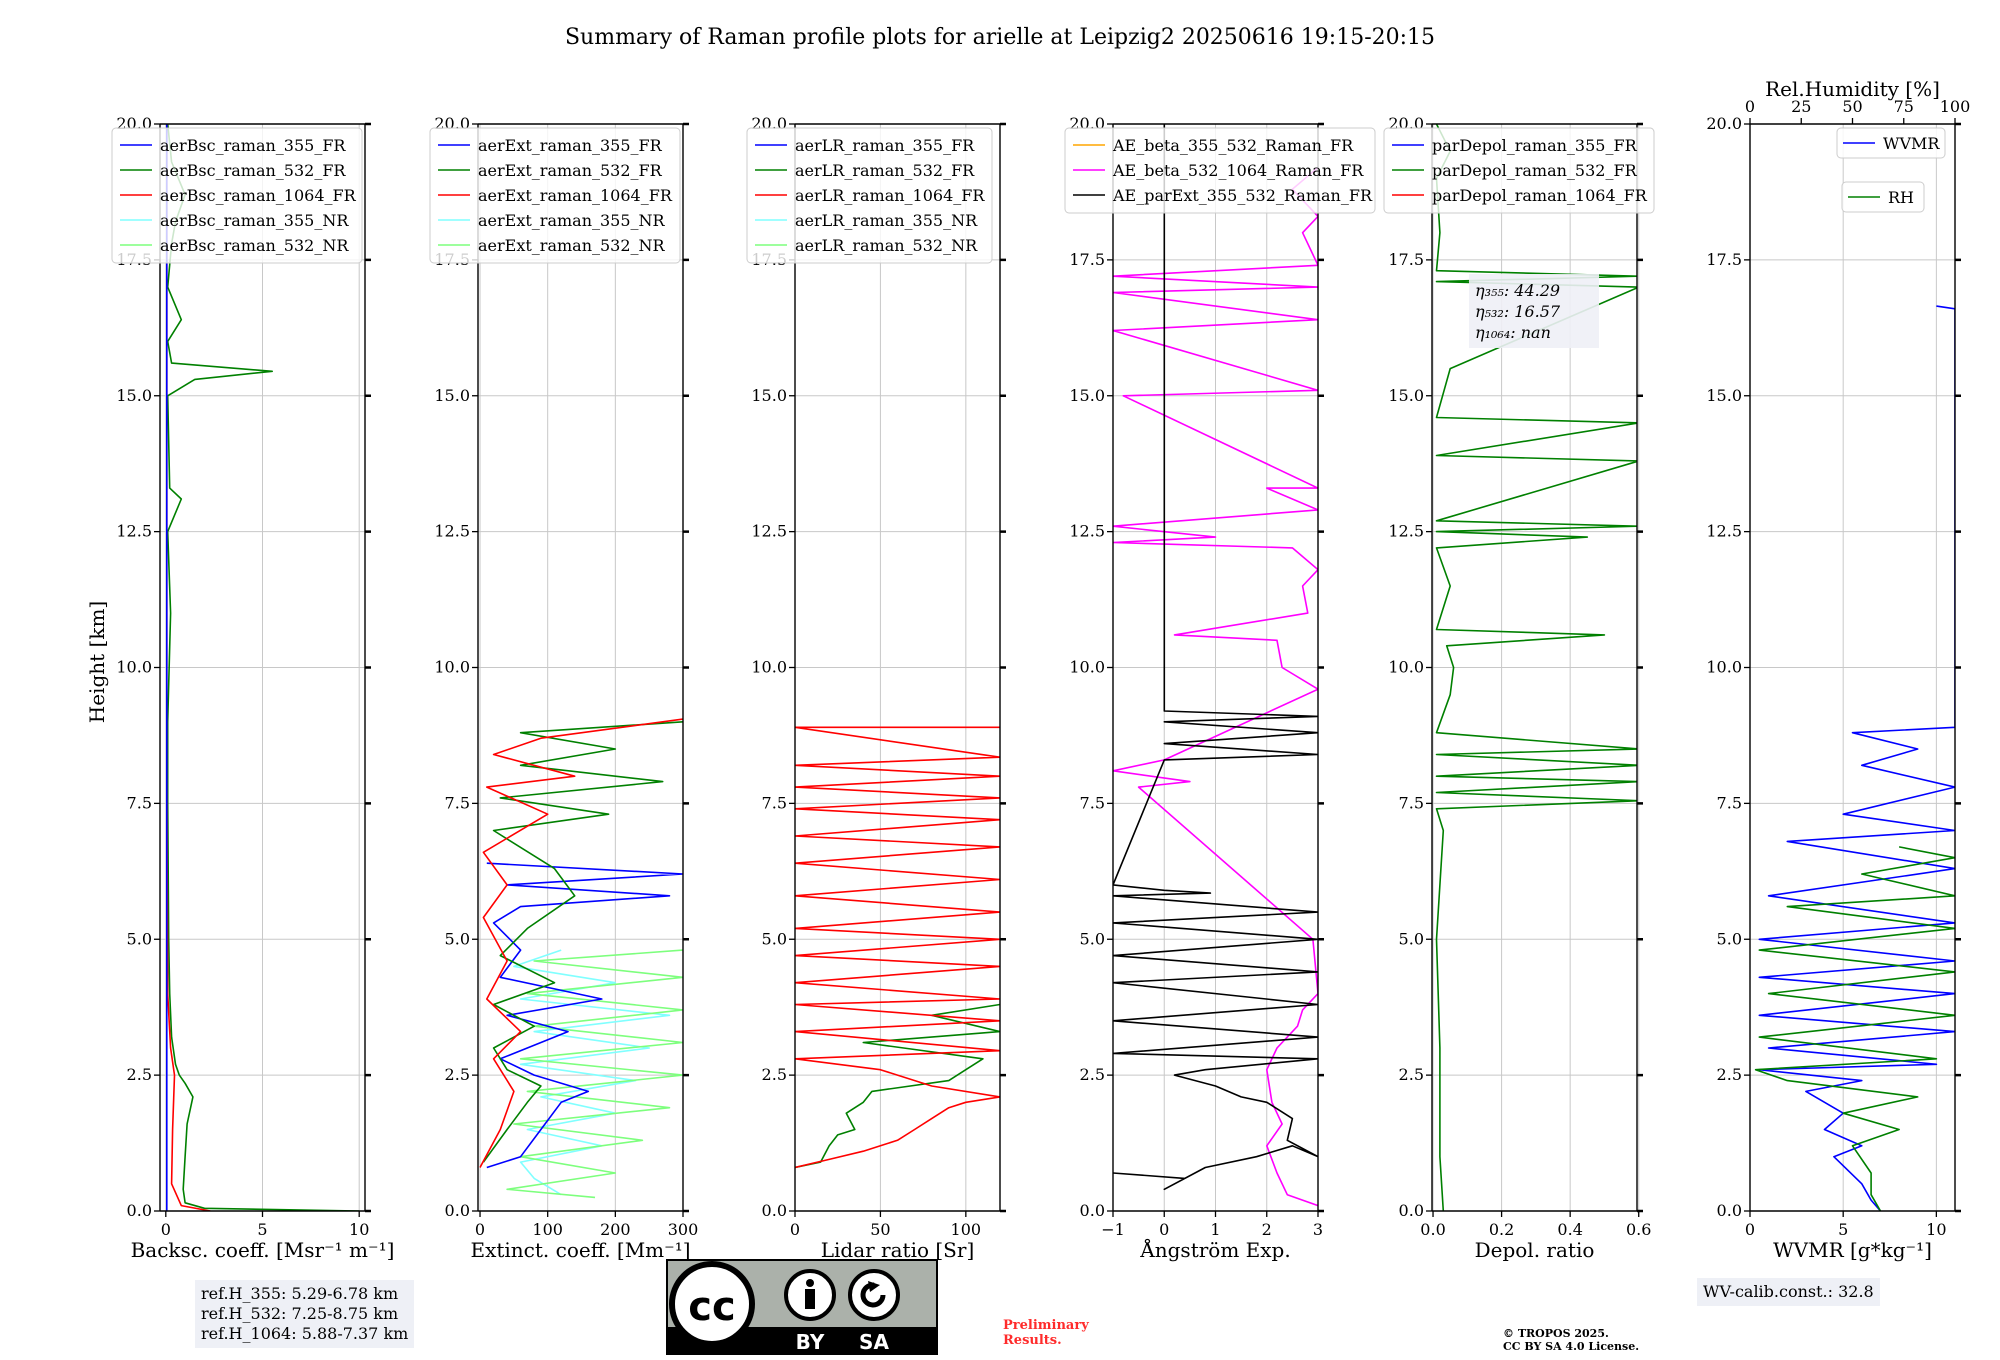 The height and width of the screenshot is (1360, 2000). I want to click on y-axis-label: Height [km], so click(97, 662).